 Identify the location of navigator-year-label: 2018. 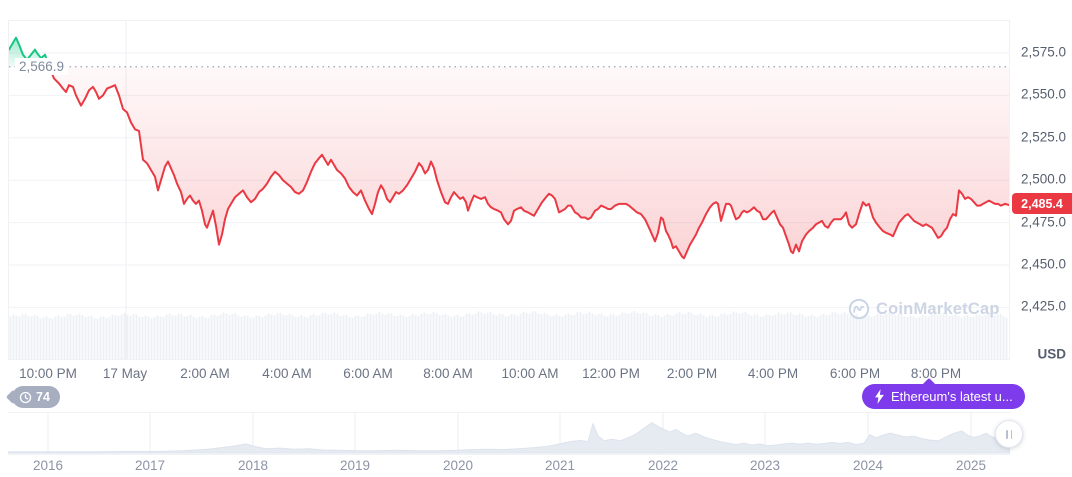
(253, 465).